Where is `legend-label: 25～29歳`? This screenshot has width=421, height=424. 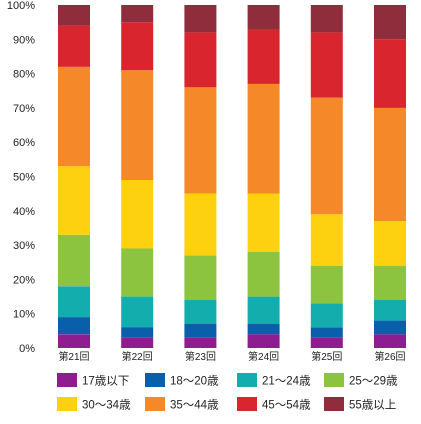
legend-label: 25～29歳 is located at coordinates (373, 381).